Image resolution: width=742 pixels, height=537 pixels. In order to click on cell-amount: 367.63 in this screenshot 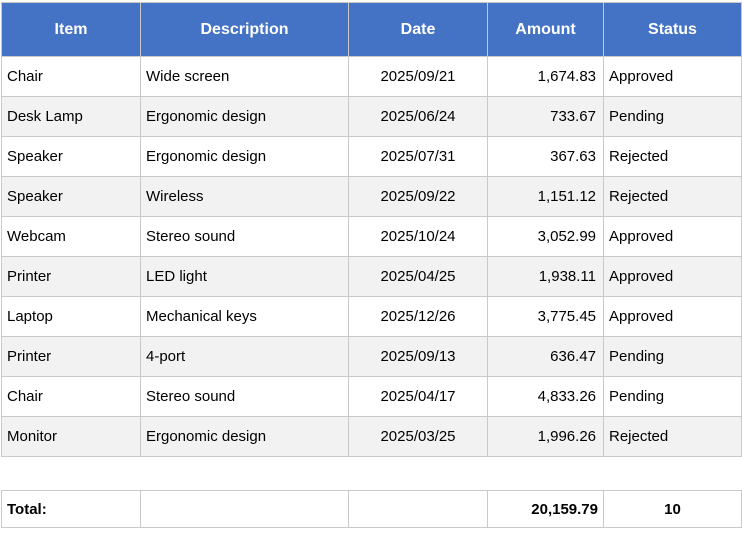, I will do `click(545, 156)`.